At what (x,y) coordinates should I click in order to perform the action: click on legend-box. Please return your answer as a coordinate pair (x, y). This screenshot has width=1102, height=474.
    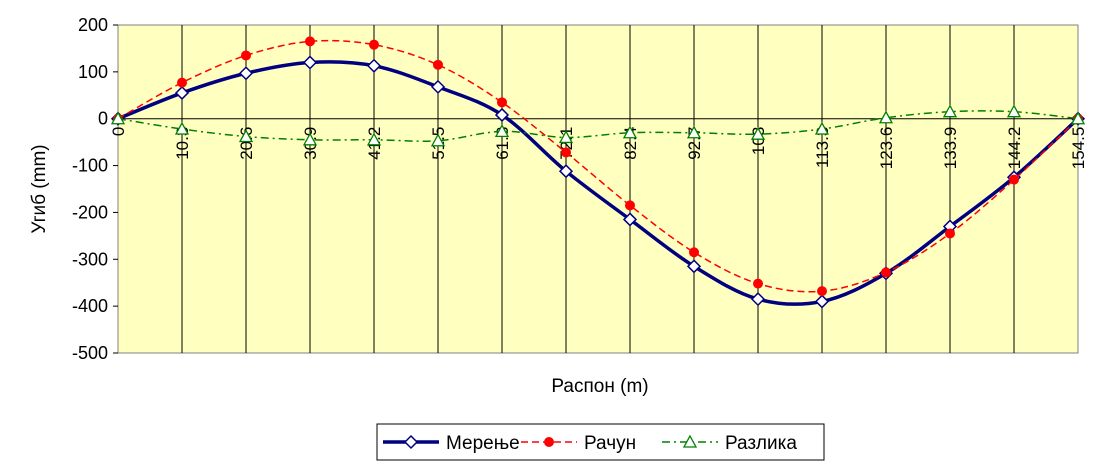
    Looking at the image, I should click on (600, 442).